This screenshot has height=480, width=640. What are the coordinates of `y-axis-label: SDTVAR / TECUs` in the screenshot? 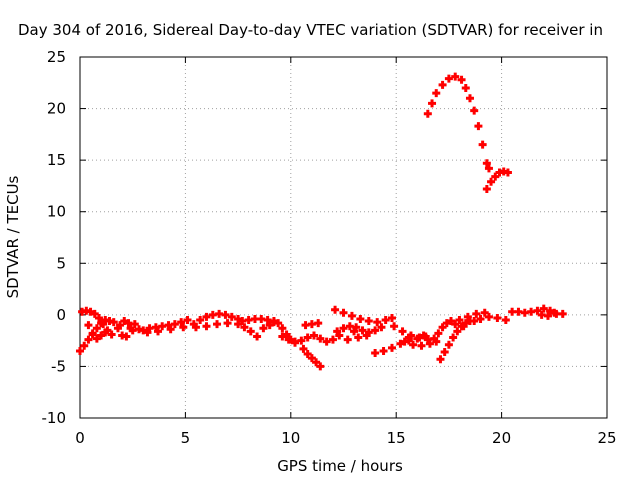 It's located at (13, 236).